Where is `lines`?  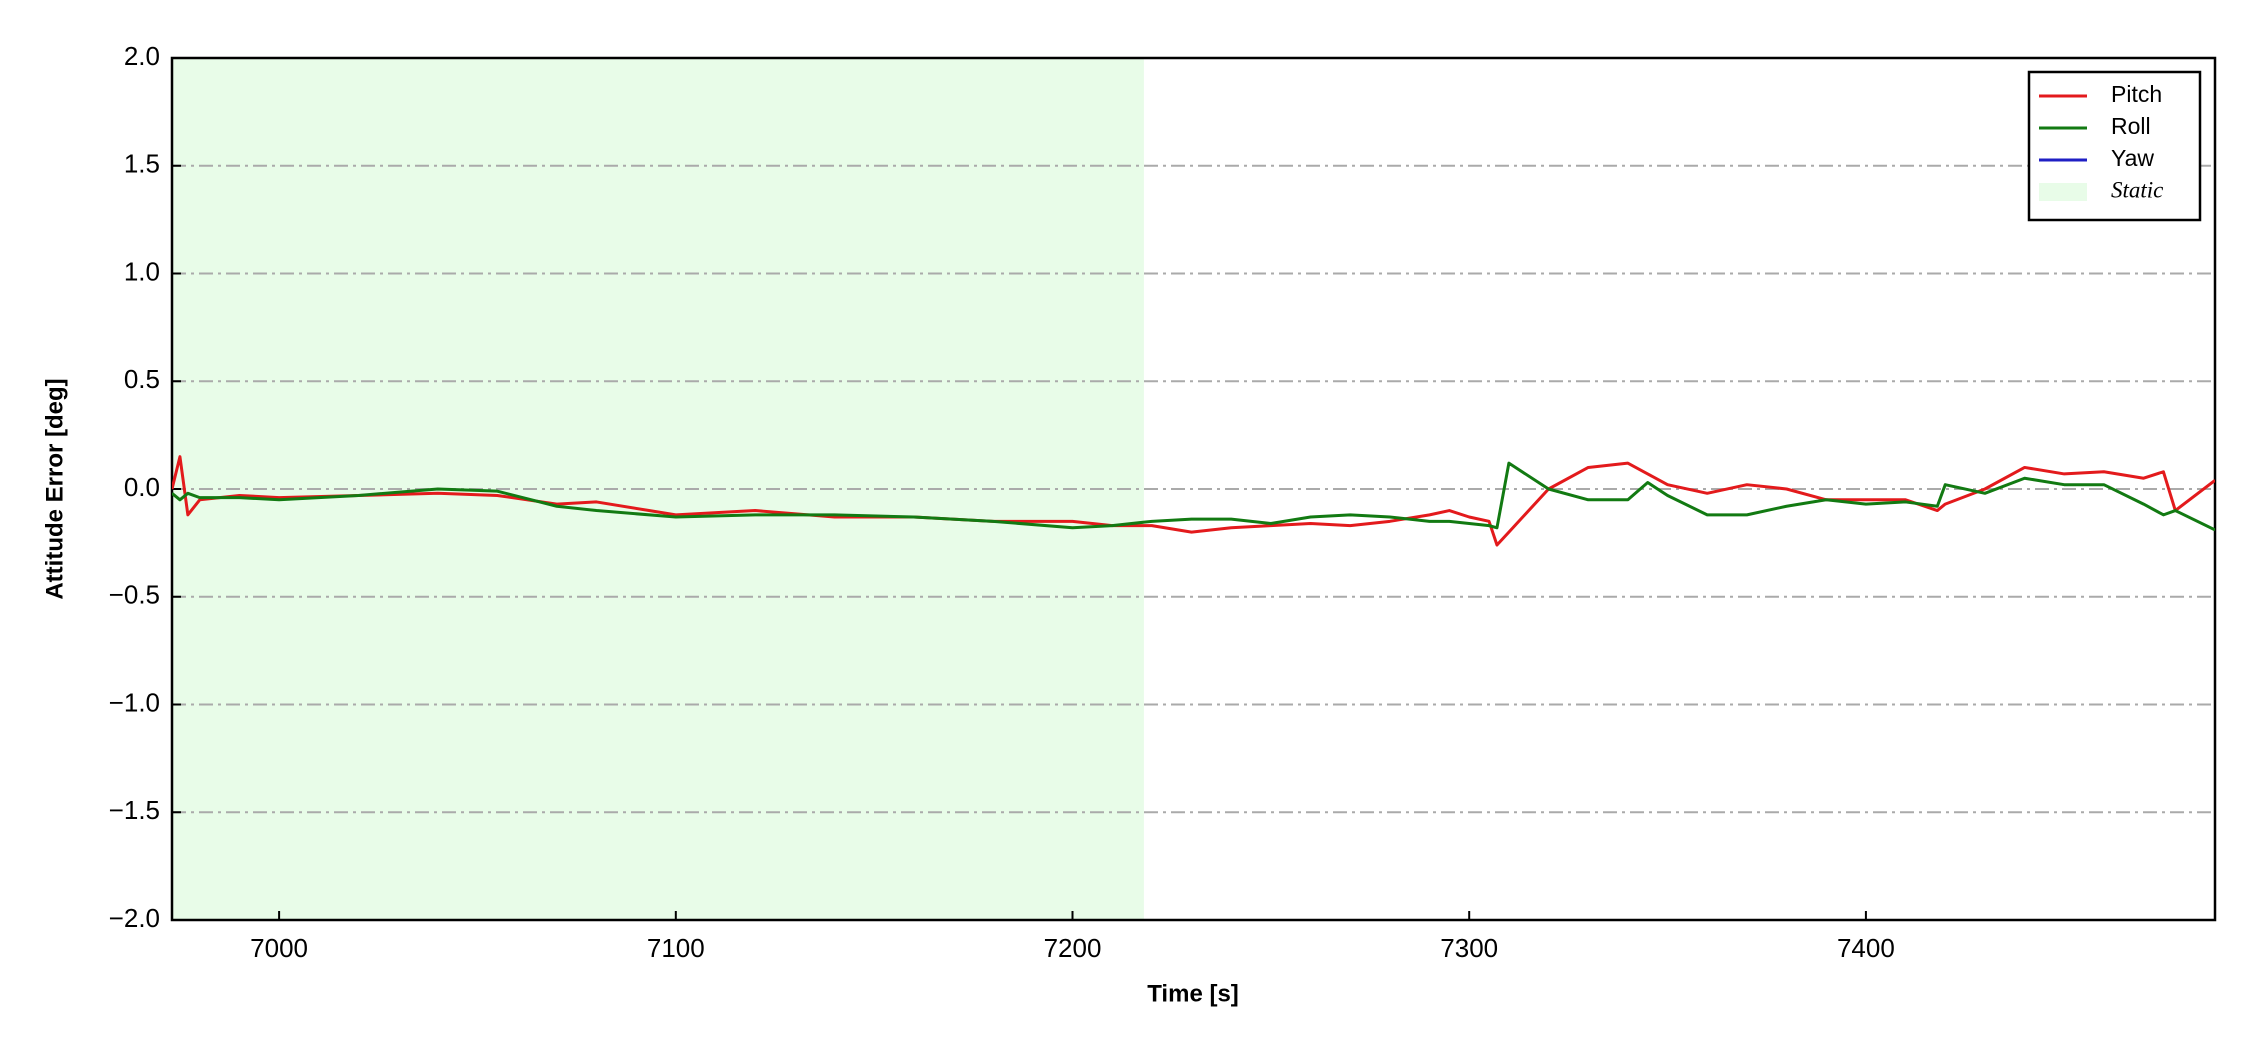
lines is located at coordinates (1193, 501).